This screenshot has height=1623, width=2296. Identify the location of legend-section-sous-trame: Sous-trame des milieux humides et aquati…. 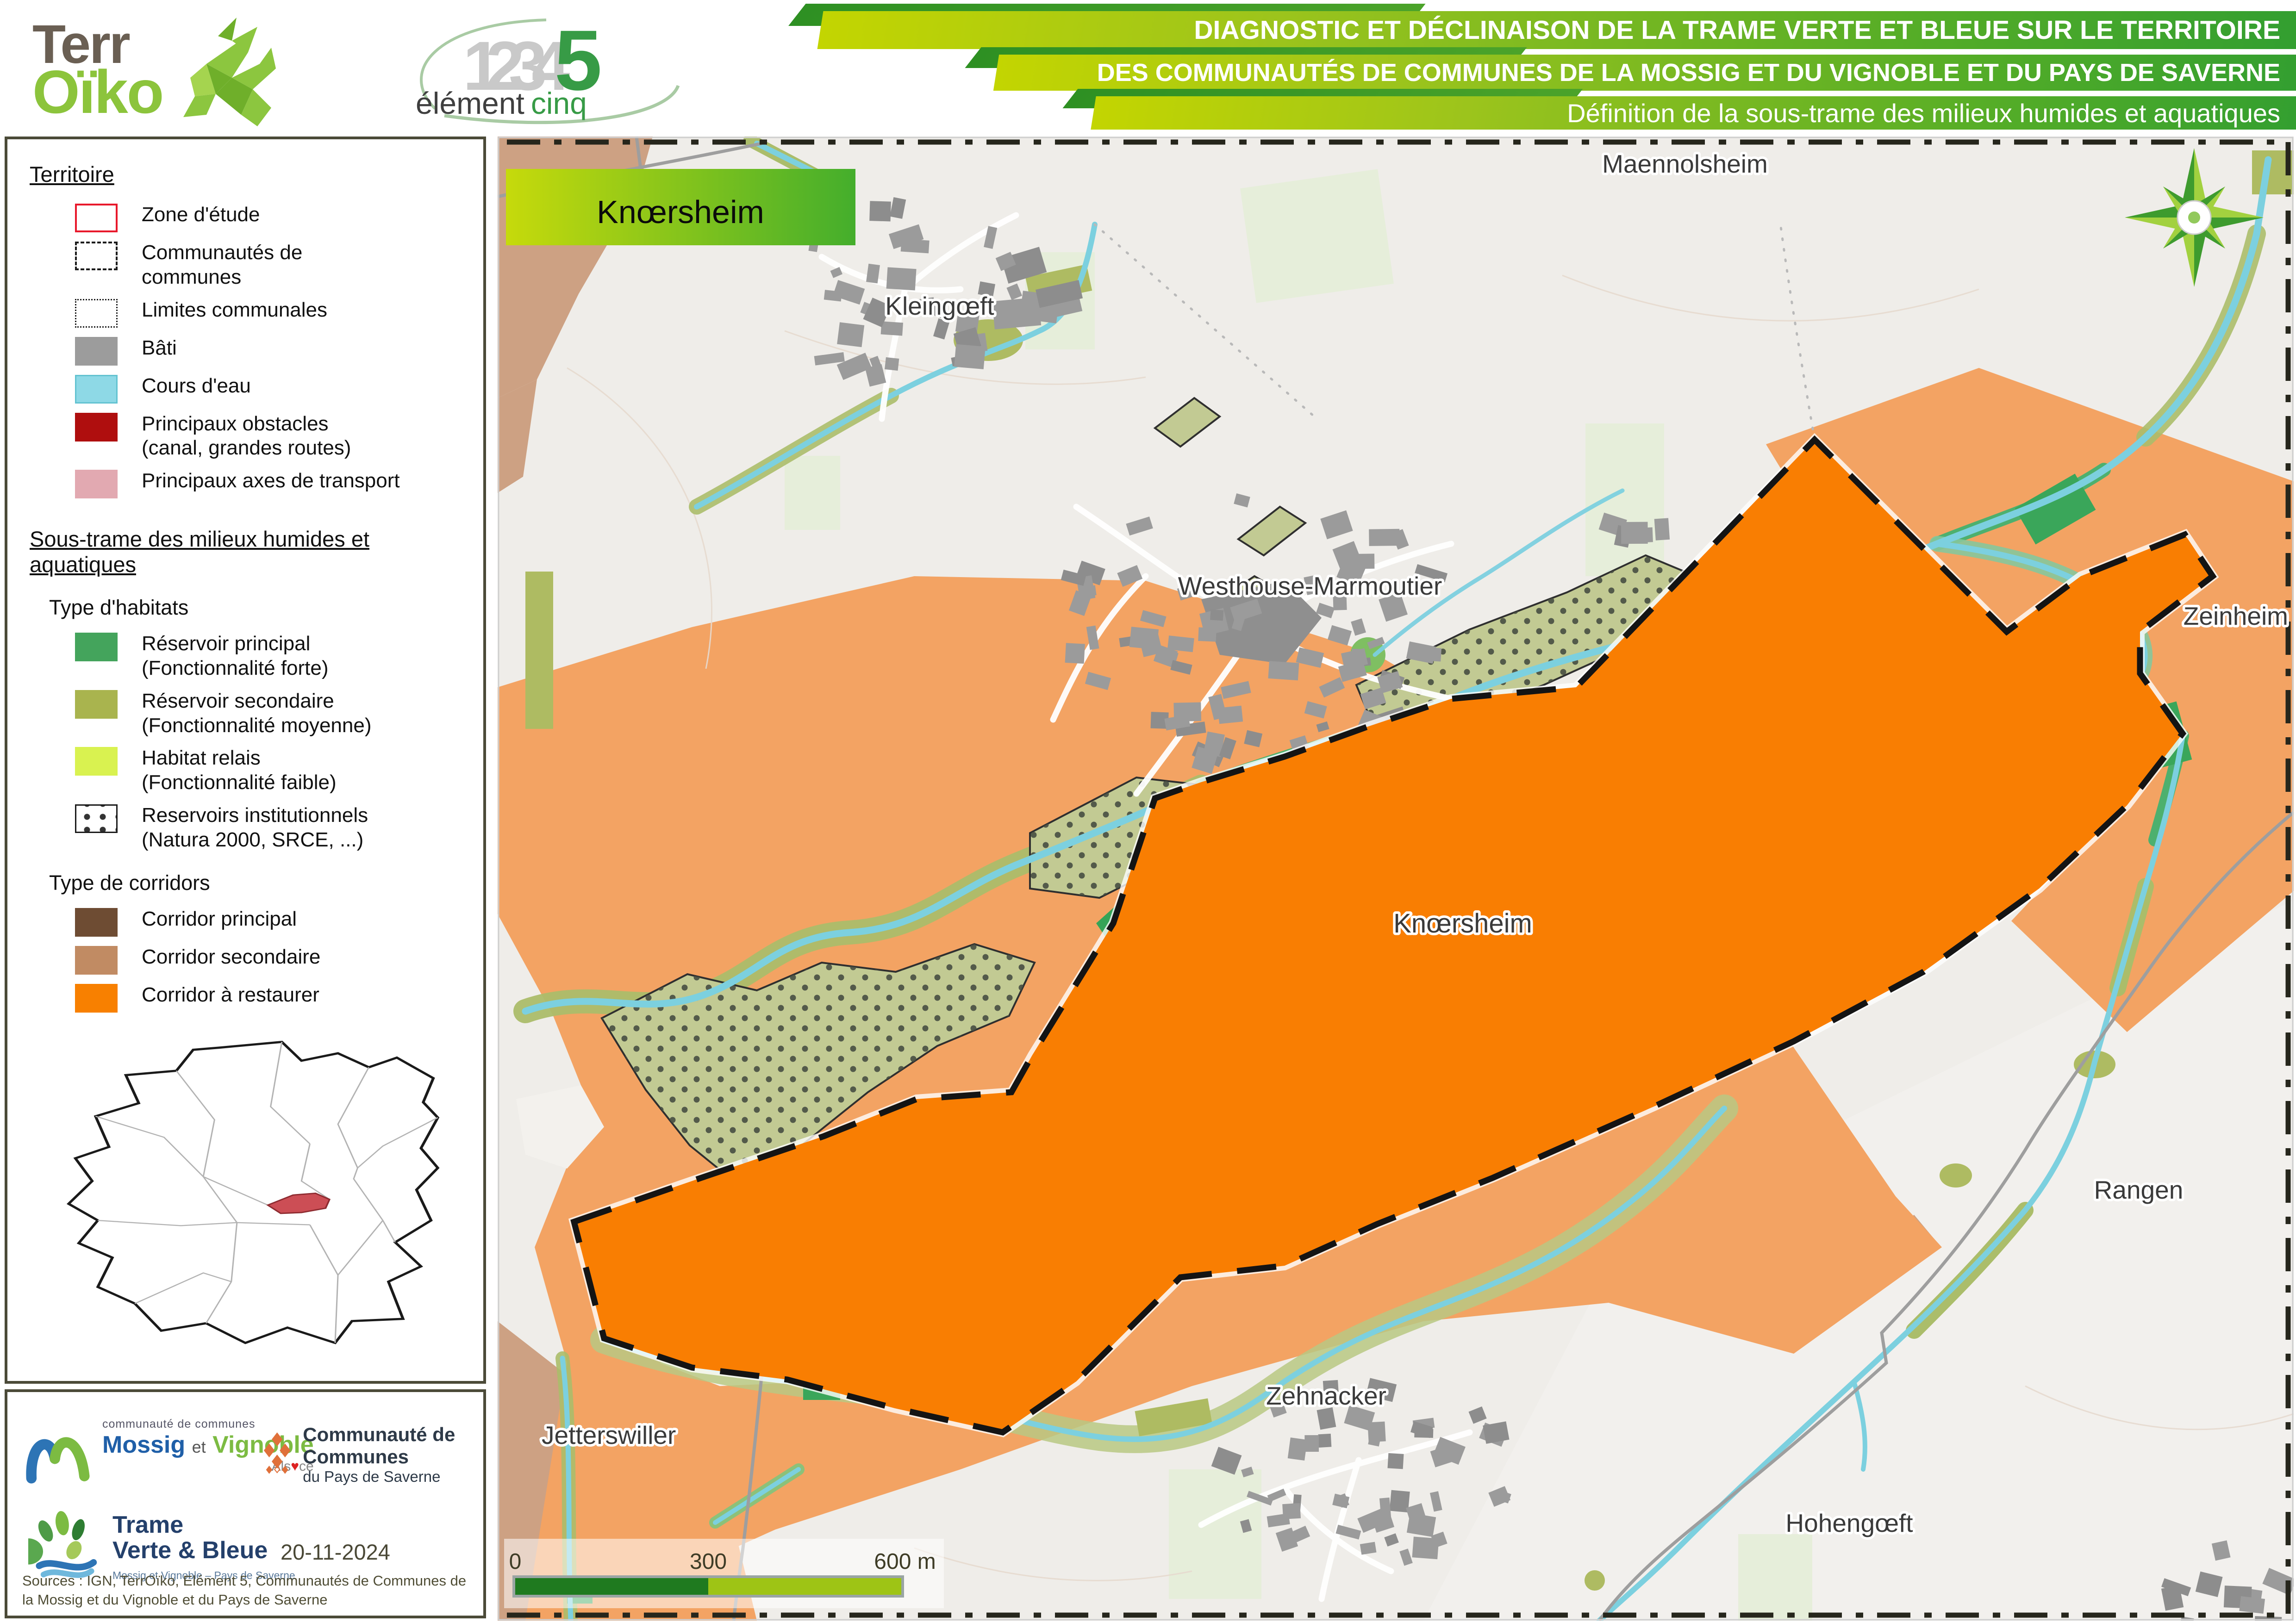
(200, 552).